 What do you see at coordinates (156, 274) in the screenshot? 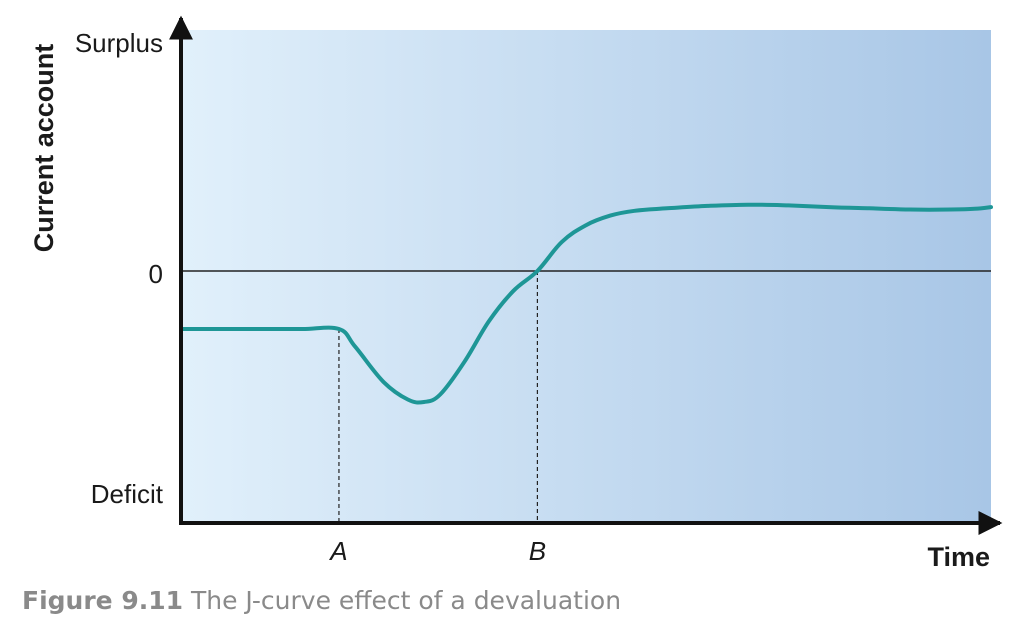
I see `y-tick-zero: 0` at bounding box center [156, 274].